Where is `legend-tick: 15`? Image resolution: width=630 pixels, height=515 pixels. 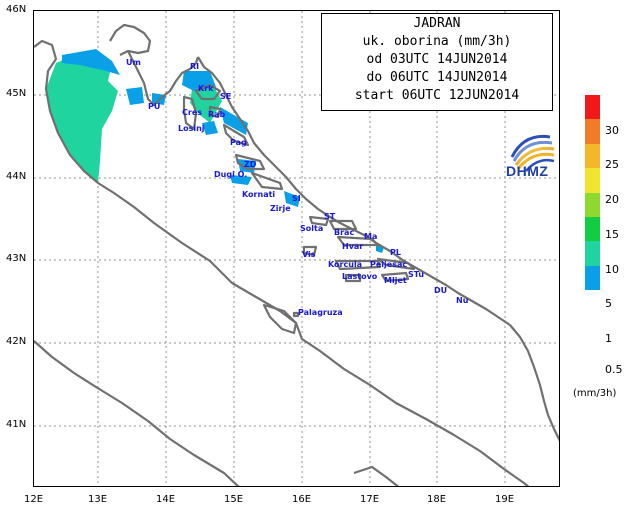 legend-tick: 15 is located at coordinates (612, 234).